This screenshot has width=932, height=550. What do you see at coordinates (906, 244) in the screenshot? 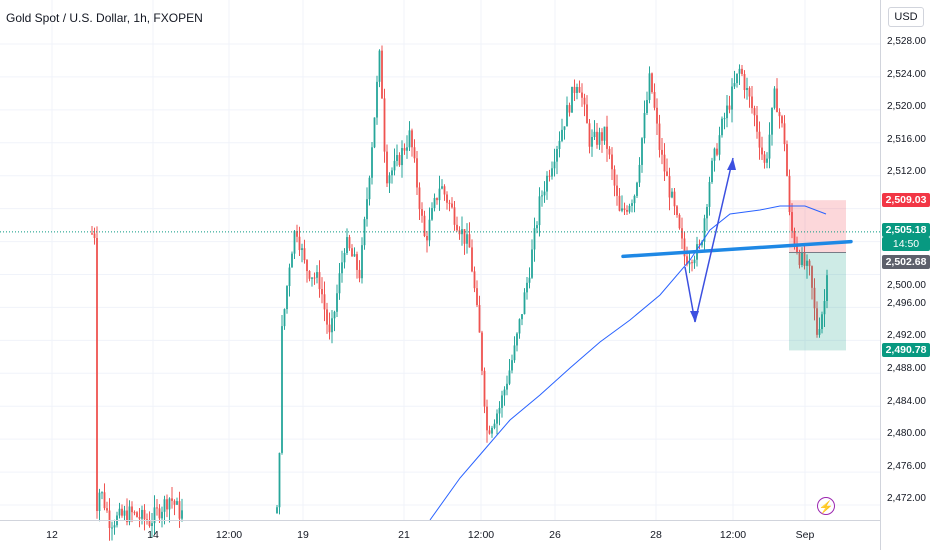
I see `countdown-tag: 14:50` at bounding box center [906, 244].